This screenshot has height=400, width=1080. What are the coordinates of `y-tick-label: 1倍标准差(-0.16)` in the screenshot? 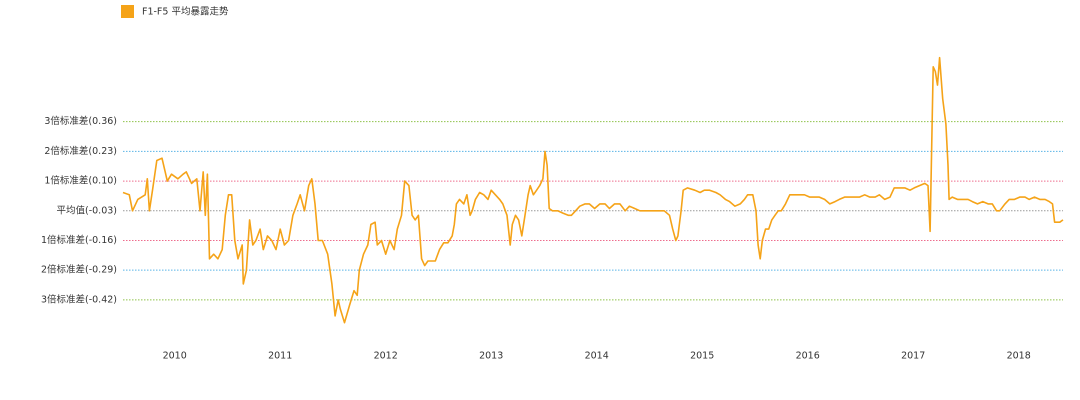 It's located at (79, 240).